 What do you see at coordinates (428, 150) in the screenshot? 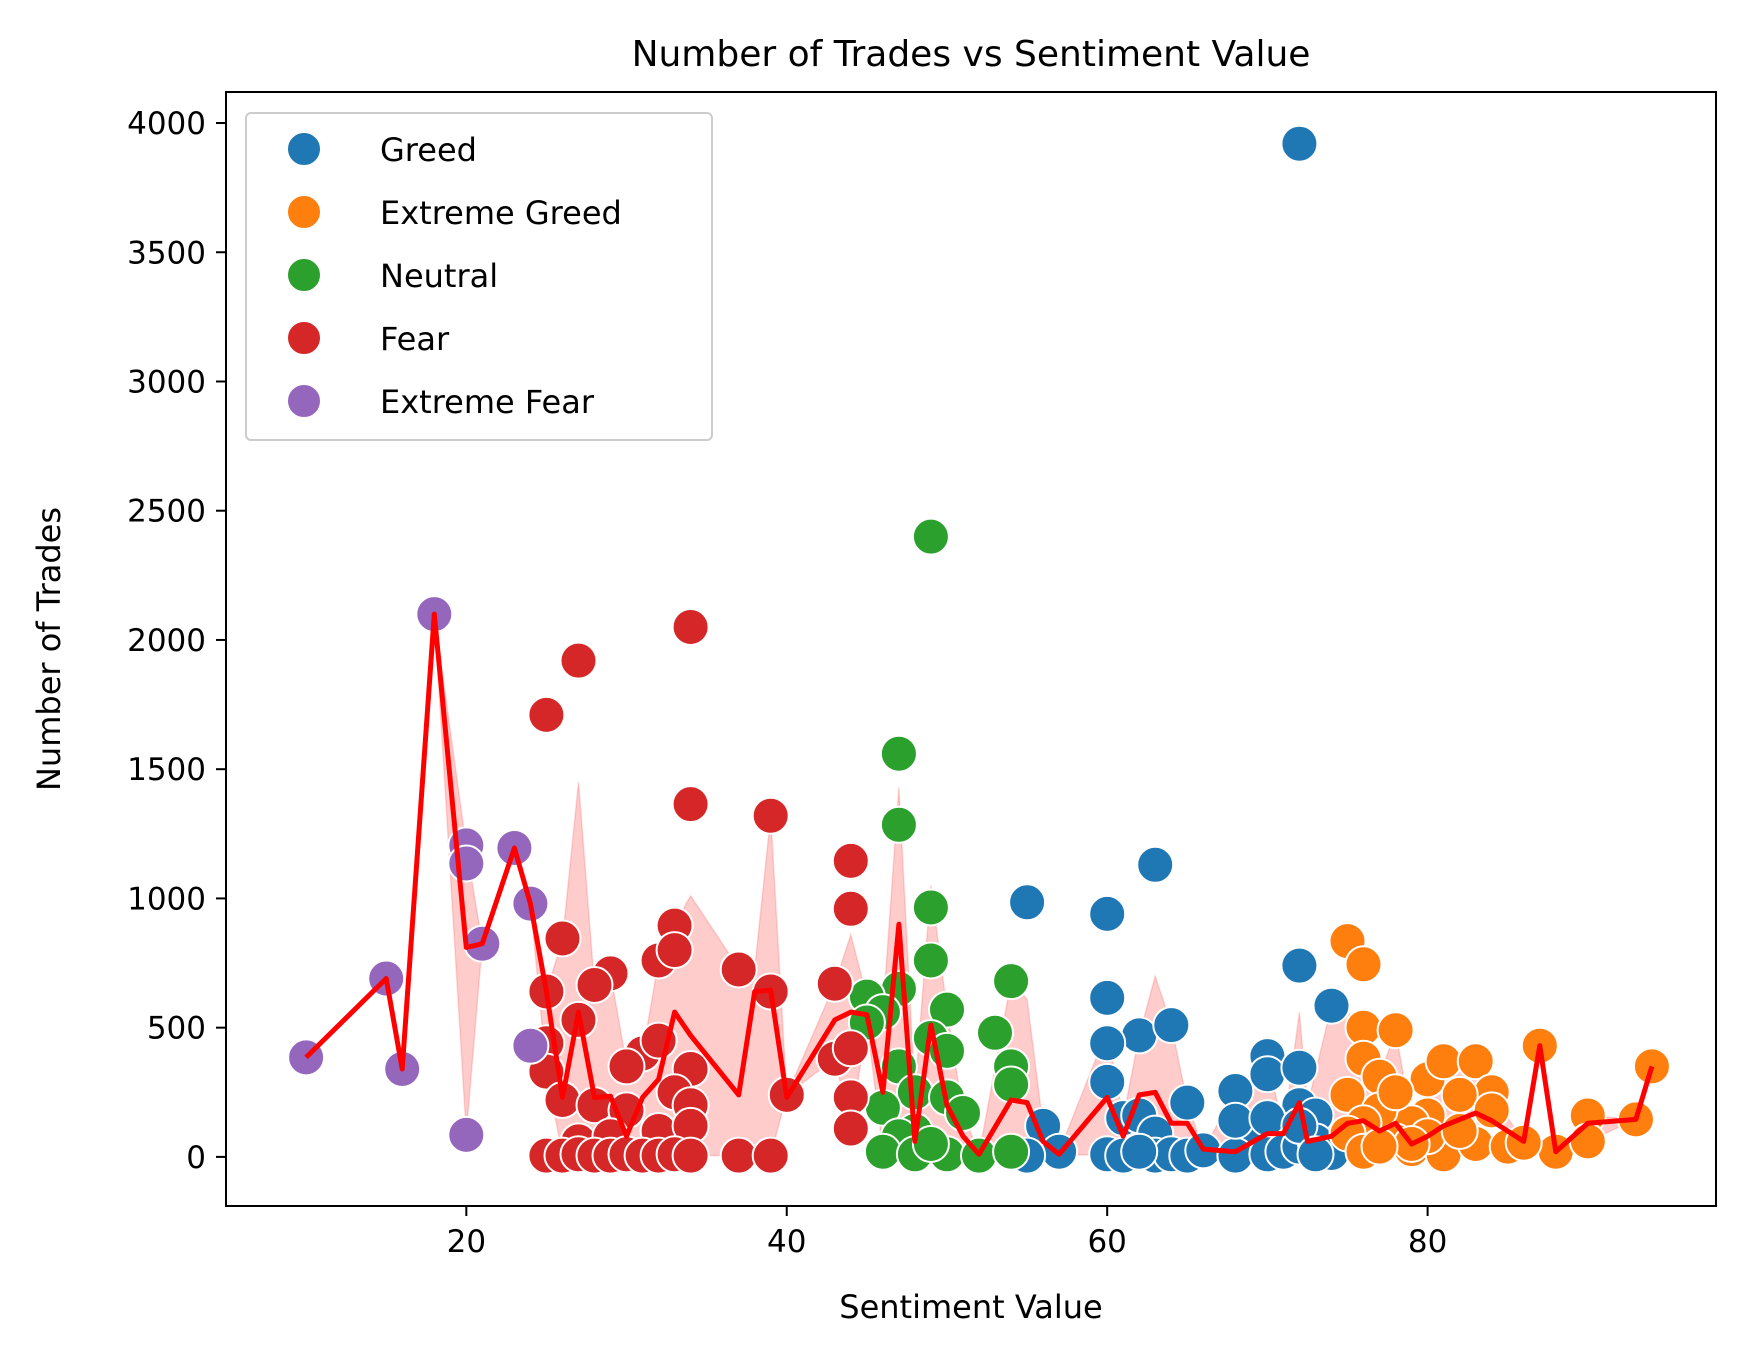
I see `legend-label-greed: Greed` at bounding box center [428, 150].